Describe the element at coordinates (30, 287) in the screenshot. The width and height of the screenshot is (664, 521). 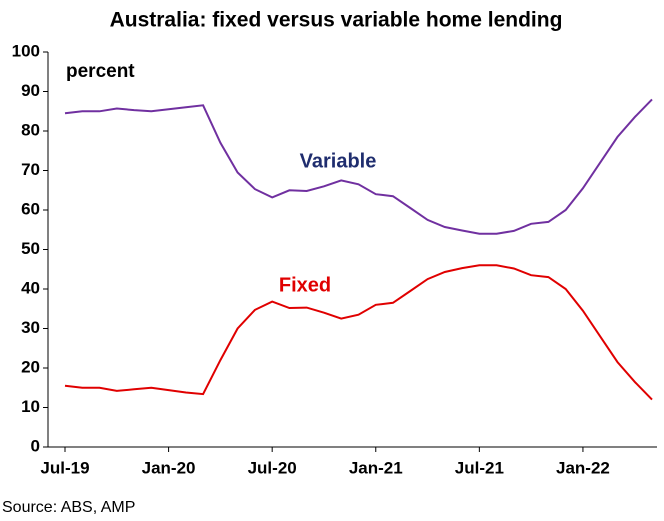
I see `y-tick-label: 40` at that location.